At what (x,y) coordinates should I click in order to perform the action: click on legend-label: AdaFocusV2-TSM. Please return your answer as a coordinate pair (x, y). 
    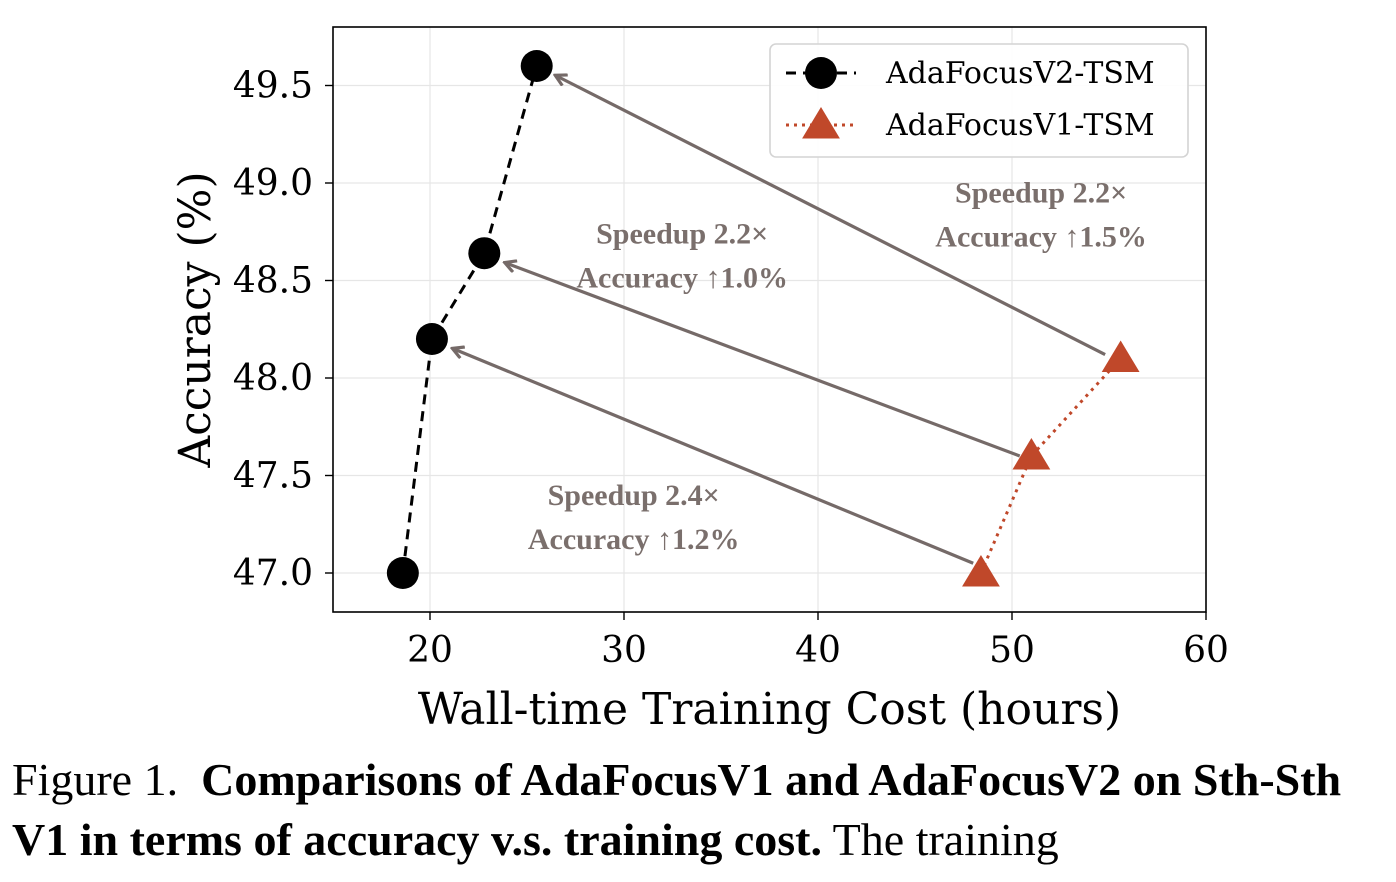
    Looking at the image, I should click on (1020, 73).